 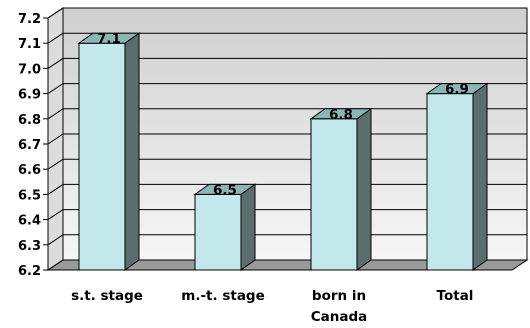 I want to click on y-tick-label: 6.3, so click(x=29, y=246).